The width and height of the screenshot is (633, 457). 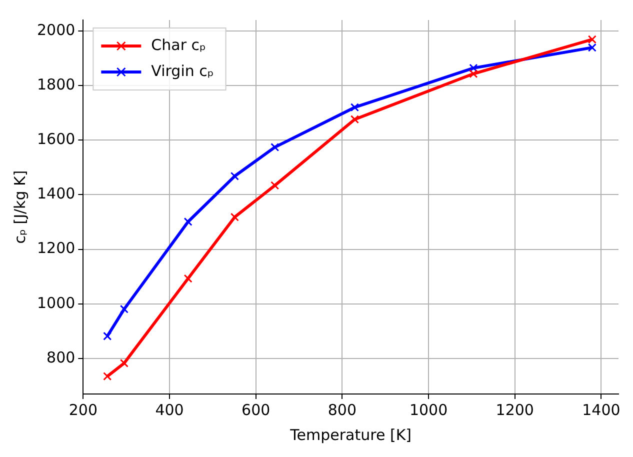 I want to click on legend-label: Virgin cₚ, so click(x=182, y=71).